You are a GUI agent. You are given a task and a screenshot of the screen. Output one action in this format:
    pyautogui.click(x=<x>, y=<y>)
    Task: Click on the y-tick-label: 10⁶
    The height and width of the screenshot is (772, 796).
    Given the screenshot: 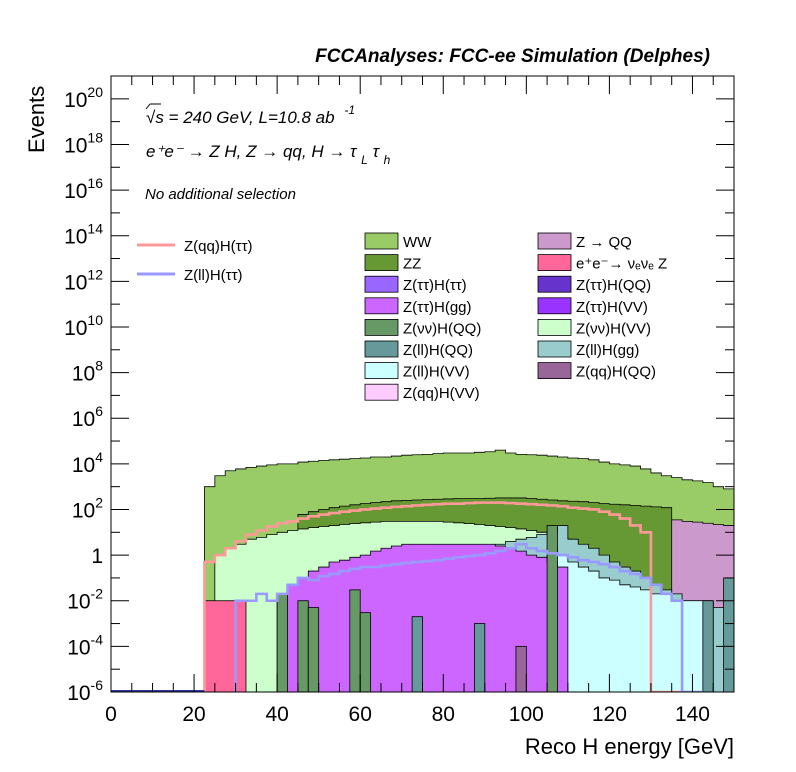 What is the action you would take?
    pyautogui.click(x=87, y=417)
    